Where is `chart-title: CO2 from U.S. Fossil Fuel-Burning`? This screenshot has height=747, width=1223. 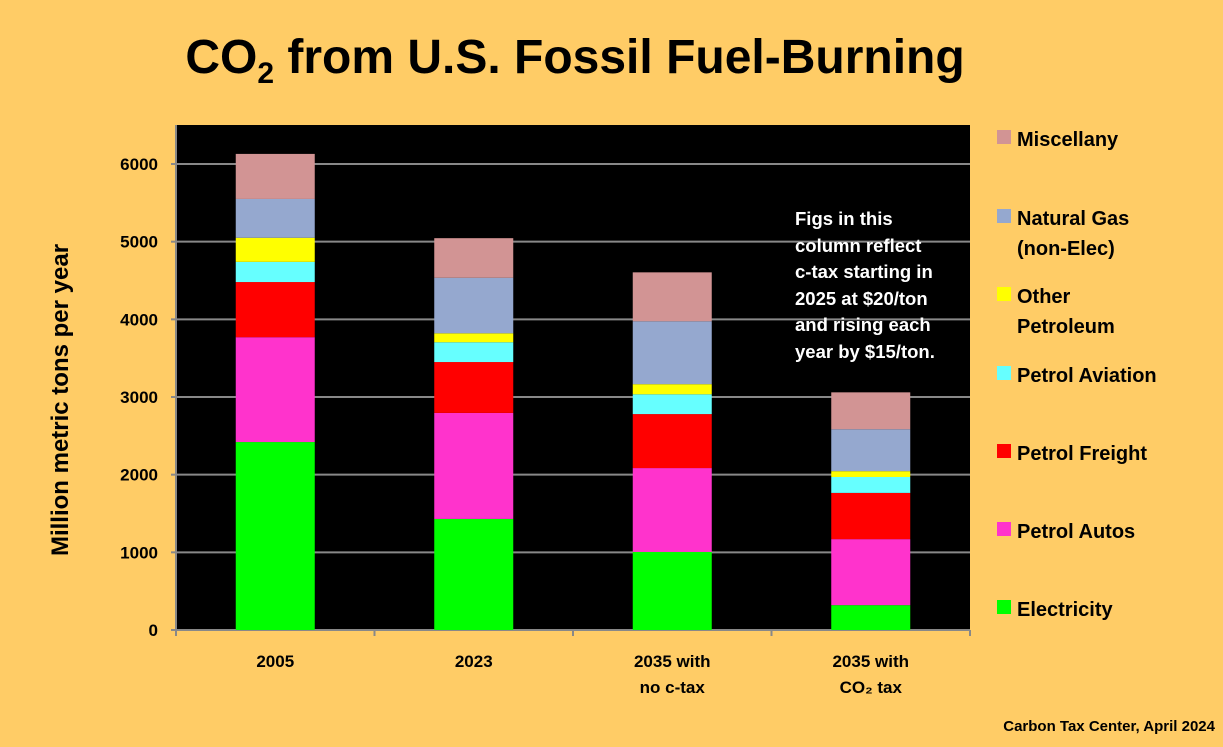
chart-title: CO2 from U.S. Fossil Fuel-Burning is located at coordinates (575, 60).